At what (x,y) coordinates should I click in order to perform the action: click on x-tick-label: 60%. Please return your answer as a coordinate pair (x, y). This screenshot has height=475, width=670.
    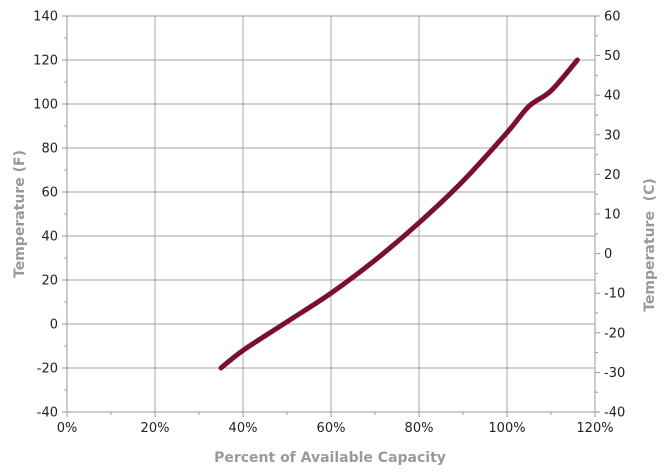
    Looking at the image, I should click on (331, 428).